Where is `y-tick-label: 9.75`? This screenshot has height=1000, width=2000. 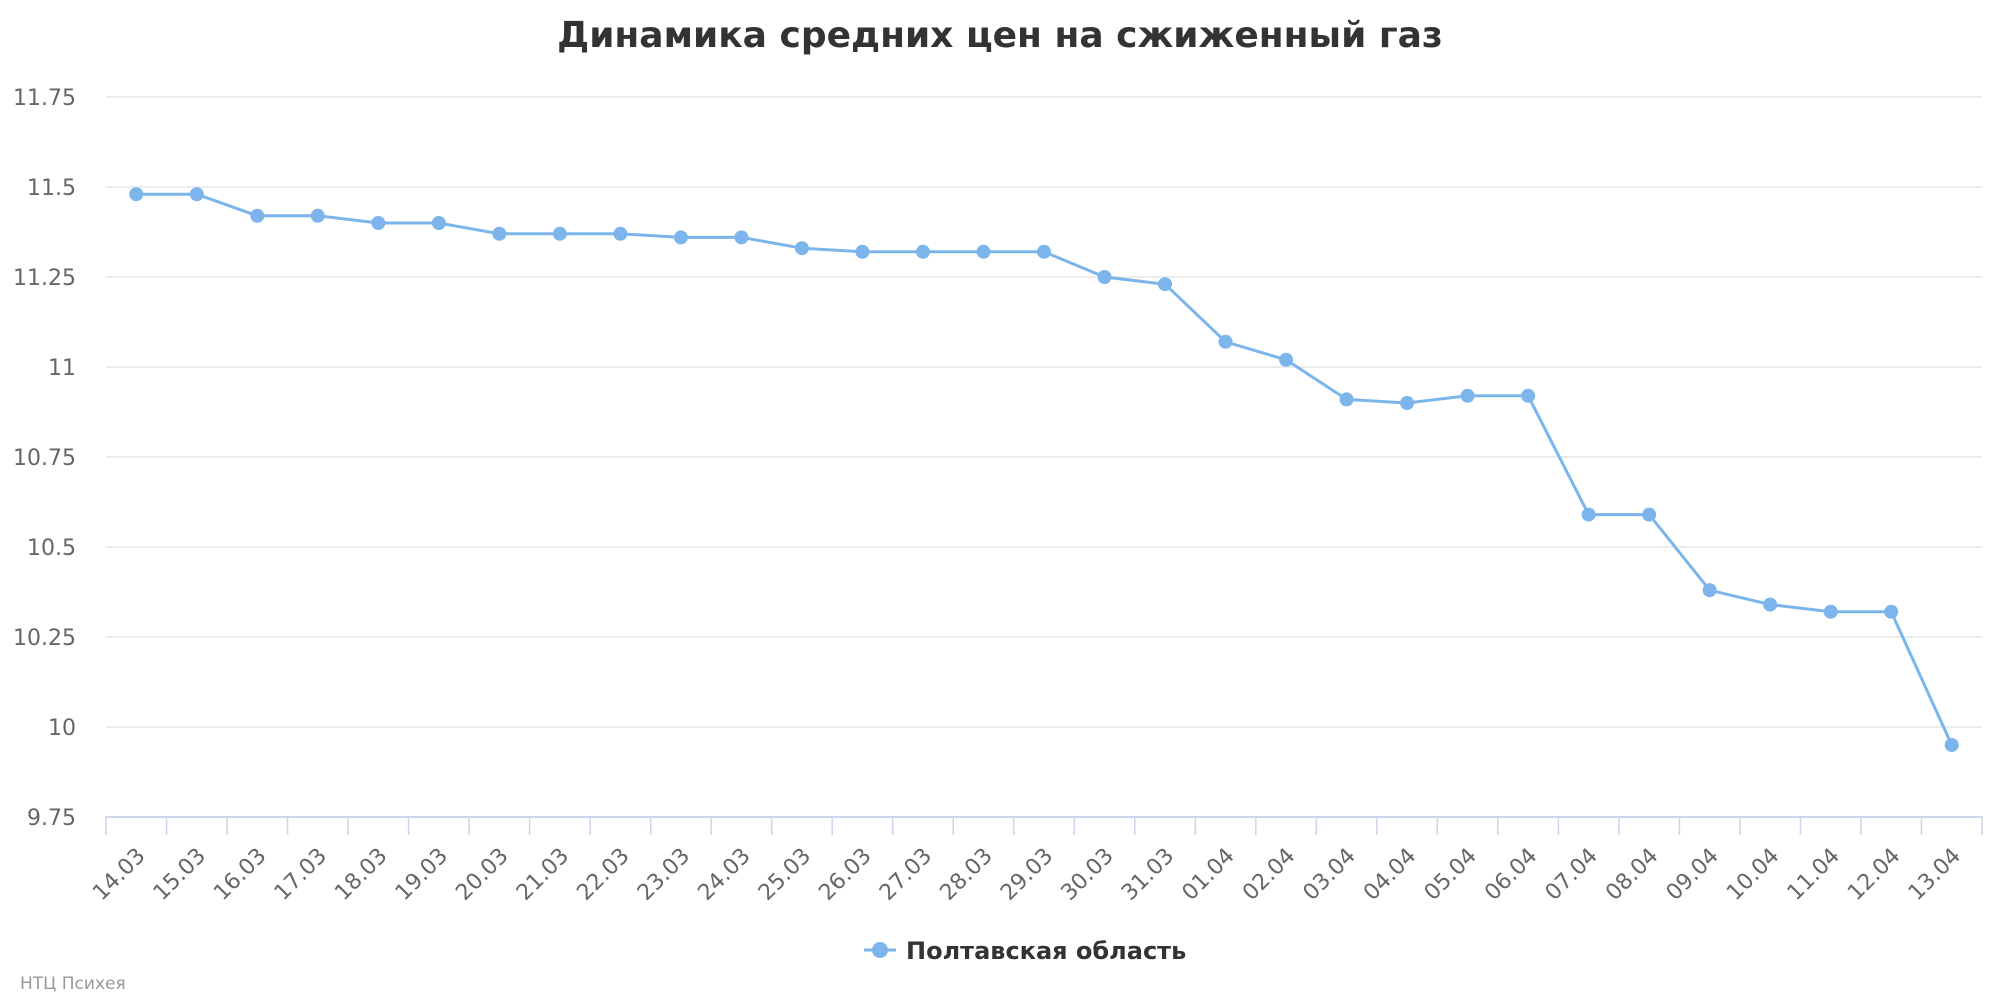 y-tick-label: 9.75 is located at coordinates (51, 818).